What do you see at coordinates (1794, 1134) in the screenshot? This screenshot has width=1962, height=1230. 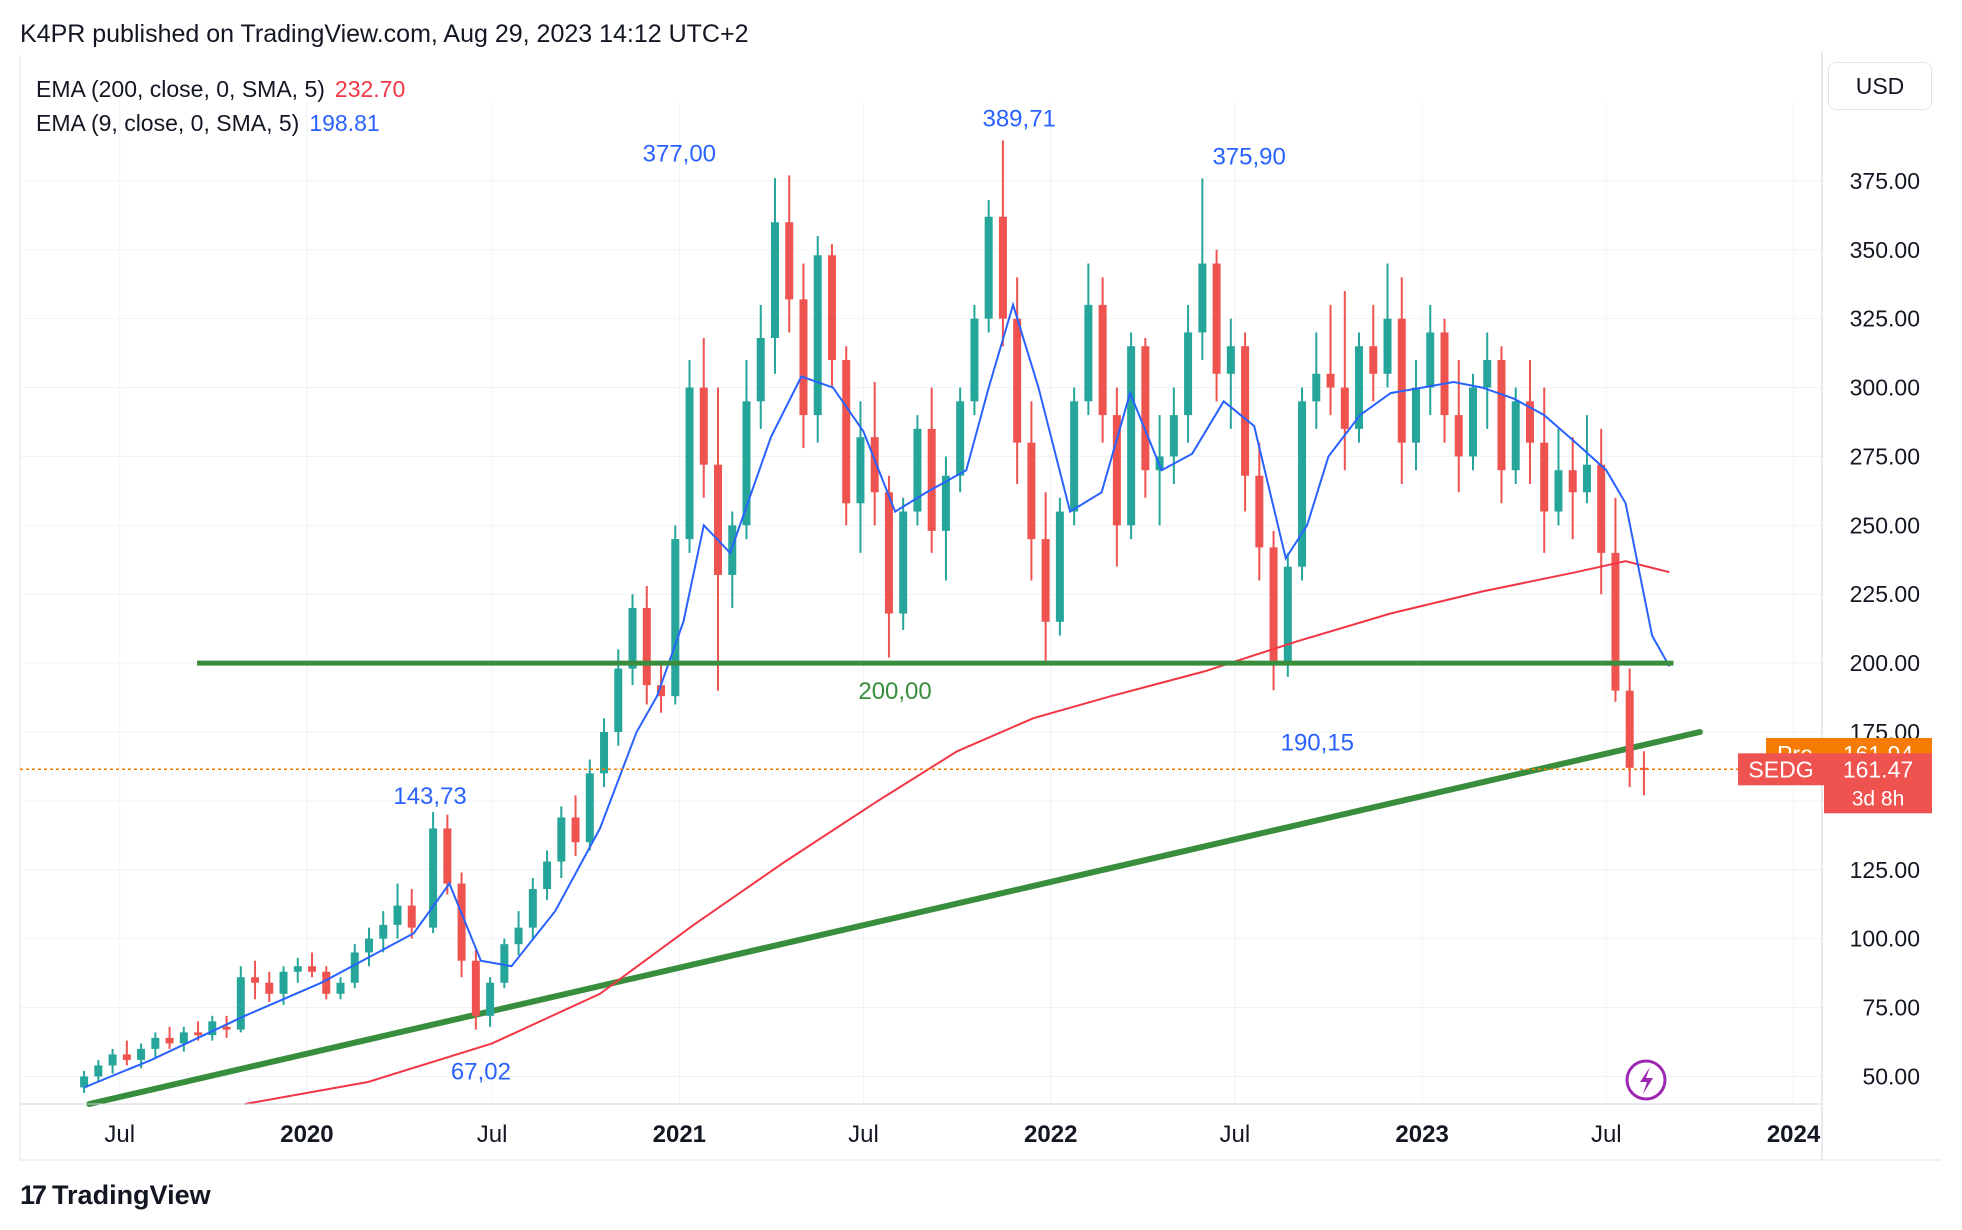 I see `x-tick-label: 2024` at bounding box center [1794, 1134].